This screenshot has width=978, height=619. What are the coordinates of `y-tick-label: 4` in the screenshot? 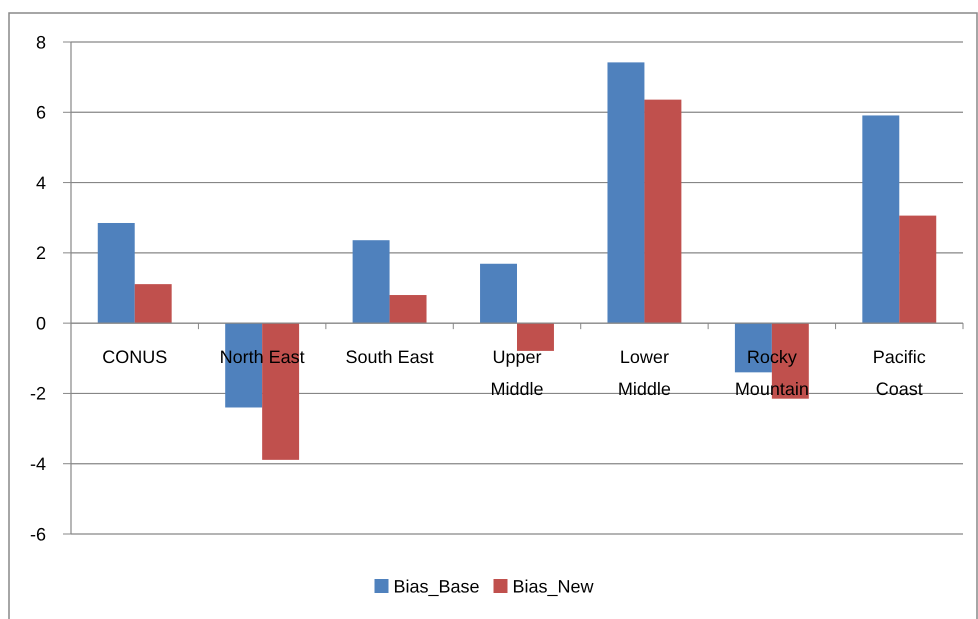 It's located at (41, 182).